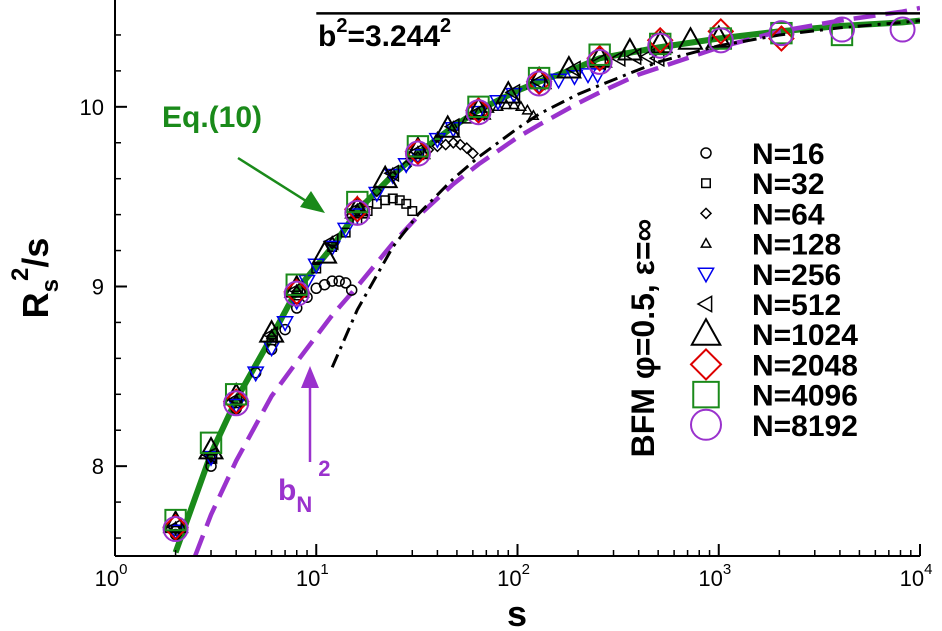  I want to click on legend-item-n-128: N=128, so click(770, 245).